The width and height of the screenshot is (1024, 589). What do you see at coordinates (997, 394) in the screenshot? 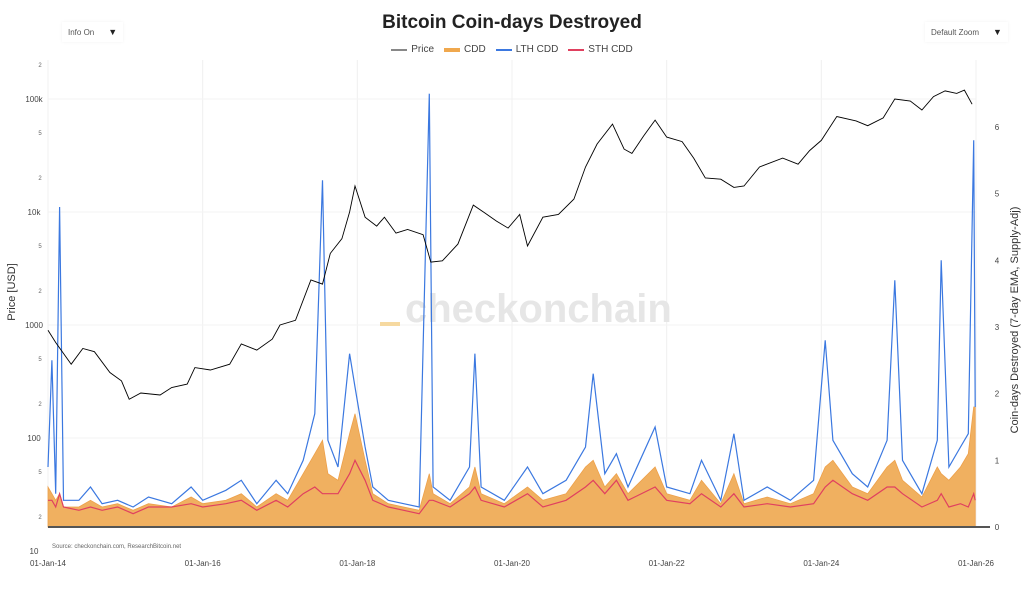
I see `y-right-tick: 2` at bounding box center [997, 394].